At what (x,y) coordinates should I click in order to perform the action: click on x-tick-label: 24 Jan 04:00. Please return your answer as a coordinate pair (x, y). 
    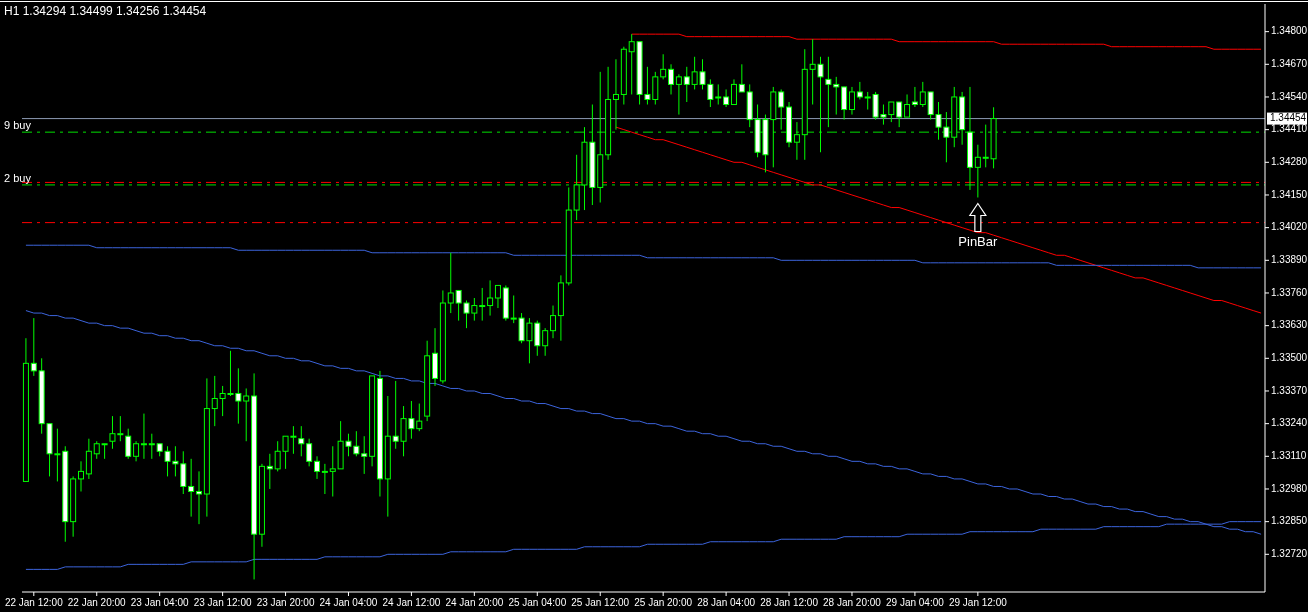
    Looking at the image, I should click on (348, 602).